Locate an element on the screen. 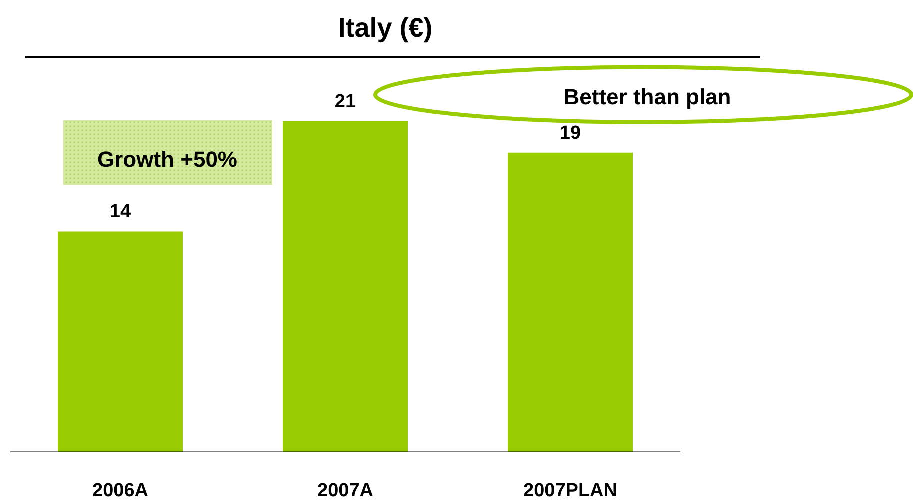  chart-title: Italy (€) is located at coordinates (385, 28).